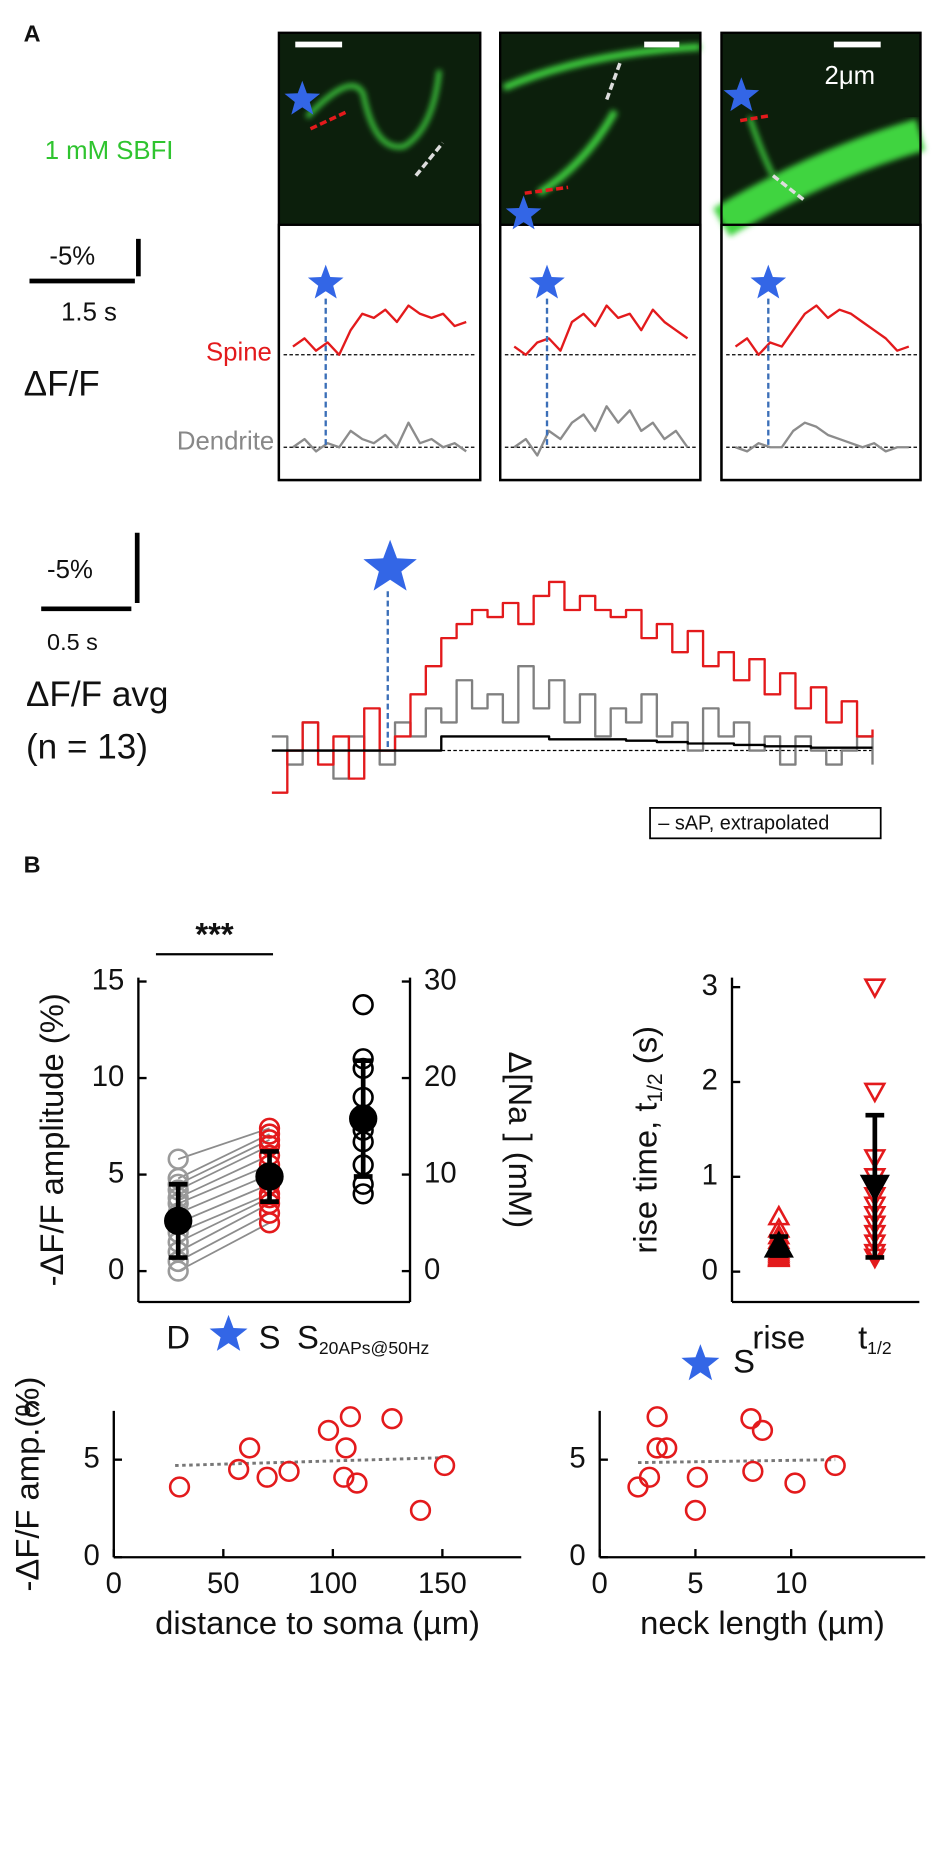  Describe the element at coordinates (178, 1336) in the screenshot. I see `x-tick-label: D` at that location.